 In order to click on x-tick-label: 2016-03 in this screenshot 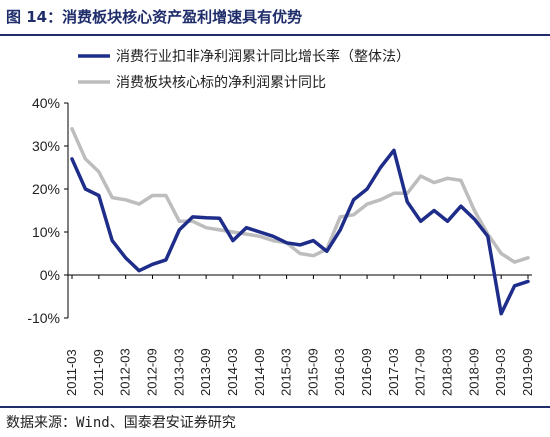, I will do `click(339, 372)`.